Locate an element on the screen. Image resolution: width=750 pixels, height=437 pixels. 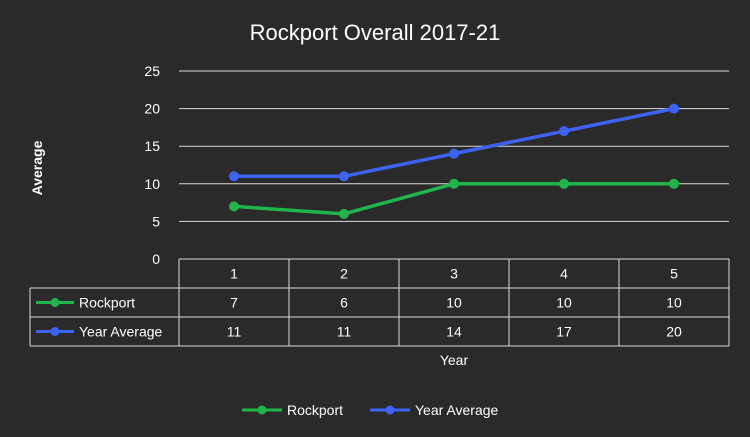
y-axis-label: Average is located at coordinates (37, 167).